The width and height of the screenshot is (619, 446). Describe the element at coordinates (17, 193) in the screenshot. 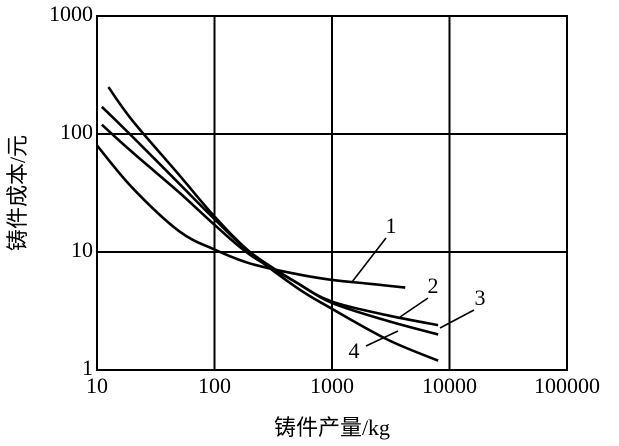

I see `y-axis-label: 铸件成本/元` at that location.